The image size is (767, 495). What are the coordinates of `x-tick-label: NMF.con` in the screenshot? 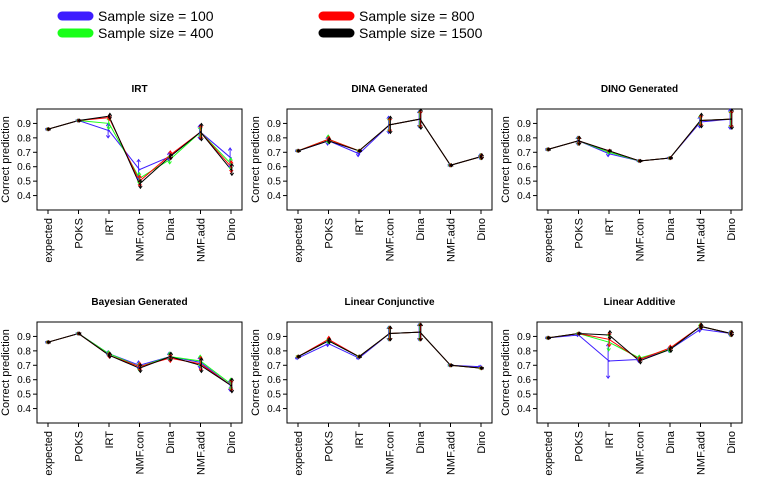 It's located at (391, 239).